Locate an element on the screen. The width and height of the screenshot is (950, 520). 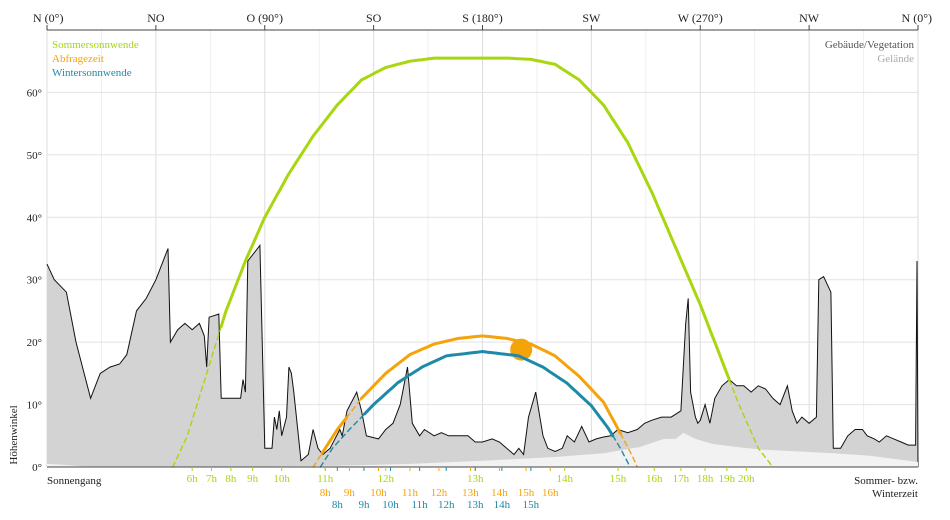
hour-label: 18h is located at coordinates (705, 479).